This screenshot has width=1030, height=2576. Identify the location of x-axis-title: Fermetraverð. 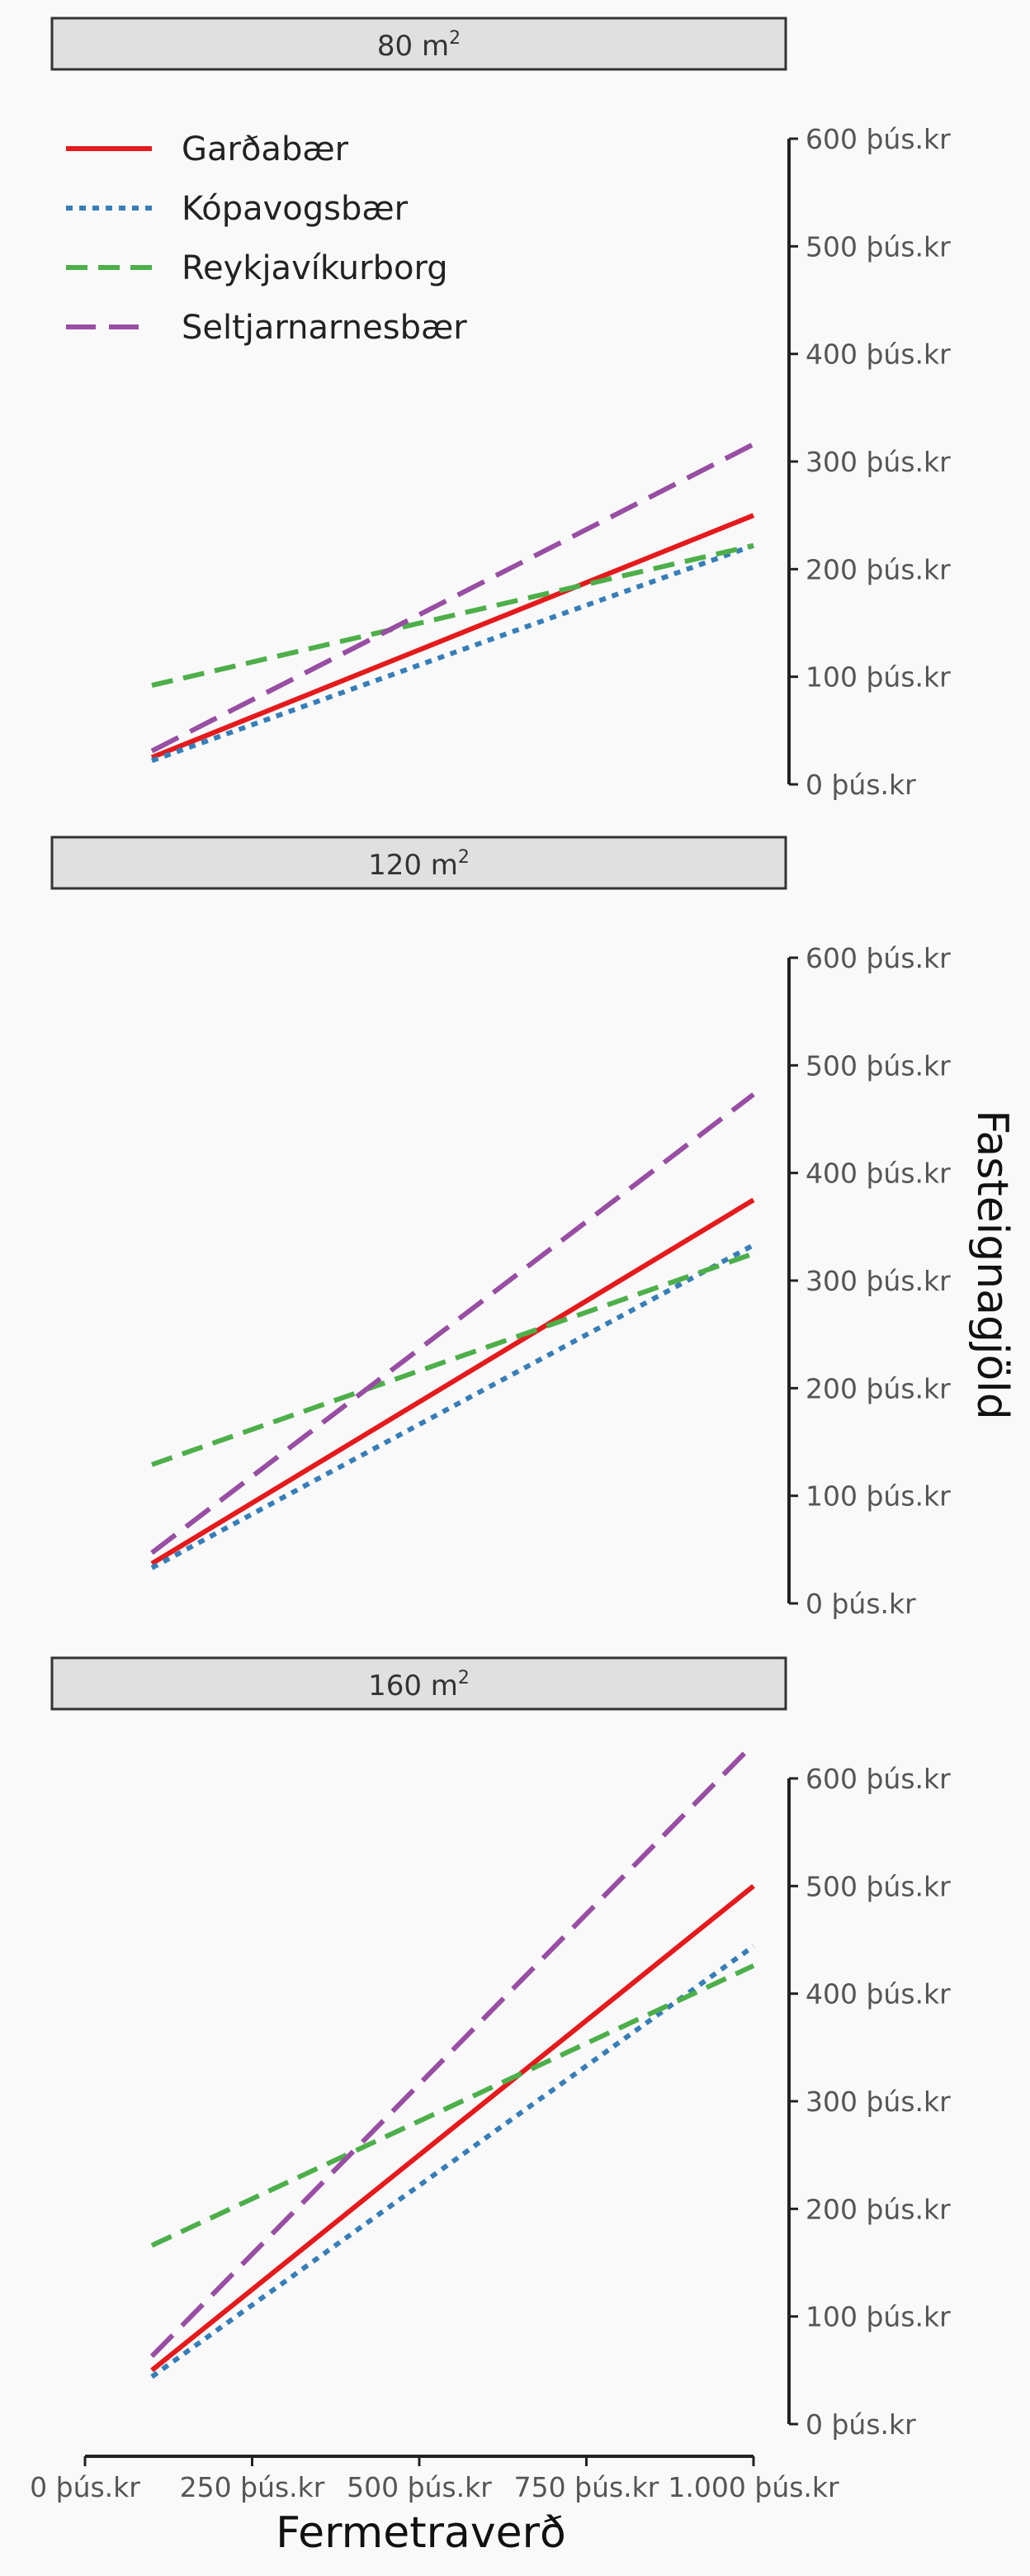
(421, 2533).